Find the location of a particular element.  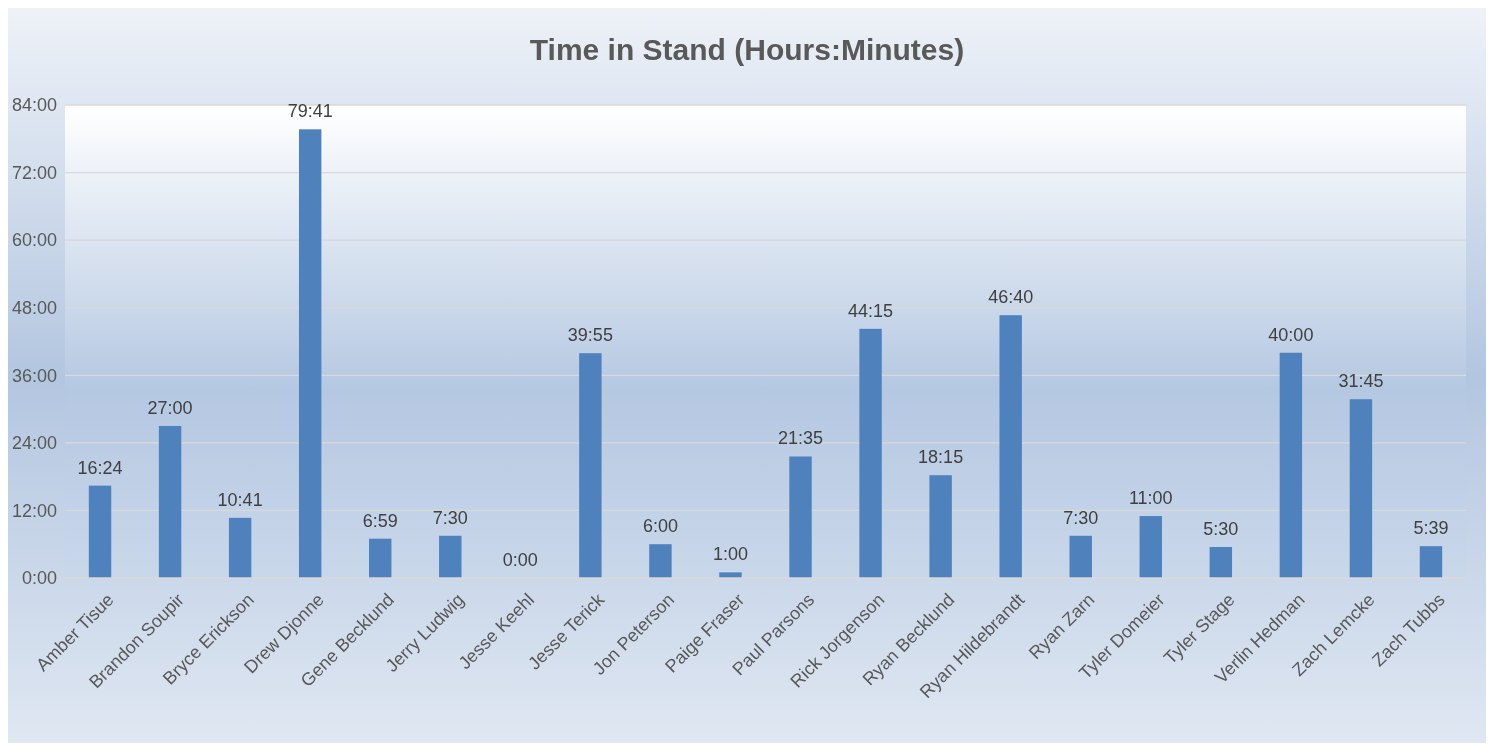

y-tick-label: 24:00 is located at coordinates (34, 443).